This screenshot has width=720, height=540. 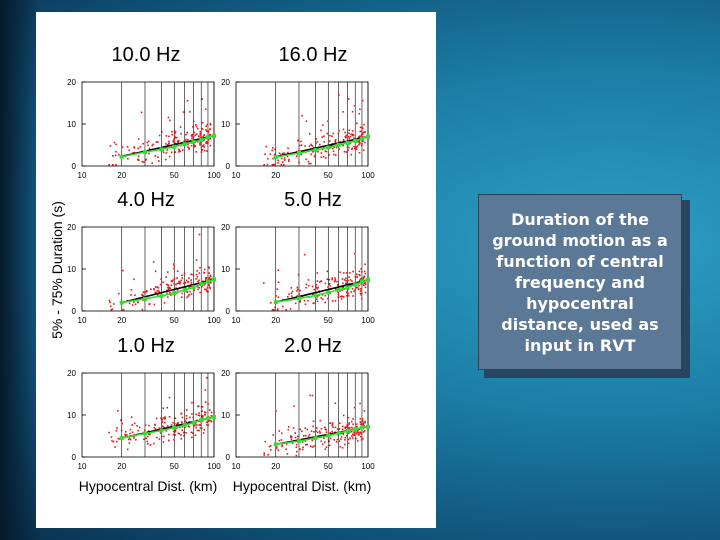 What do you see at coordinates (302, 124) in the screenshot?
I see `plot-frame` at bounding box center [302, 124].